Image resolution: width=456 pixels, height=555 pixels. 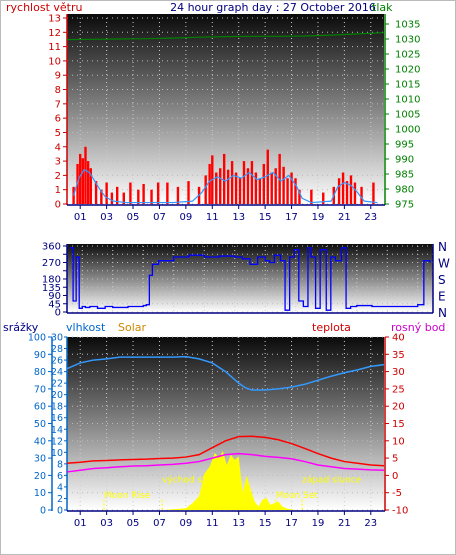 I want to click on left-tick-label: 10, so click(x=54, y=61).